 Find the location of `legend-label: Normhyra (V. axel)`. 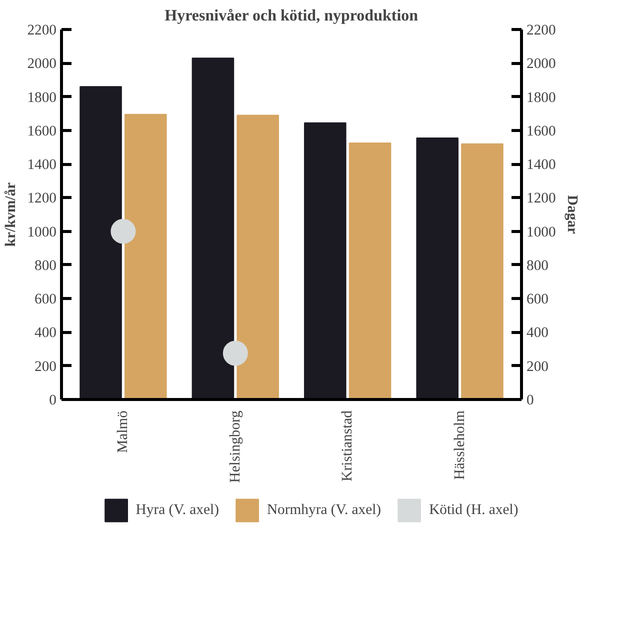

legend-label: Normhyra (V. axel) is located at coordinates (324, 510).